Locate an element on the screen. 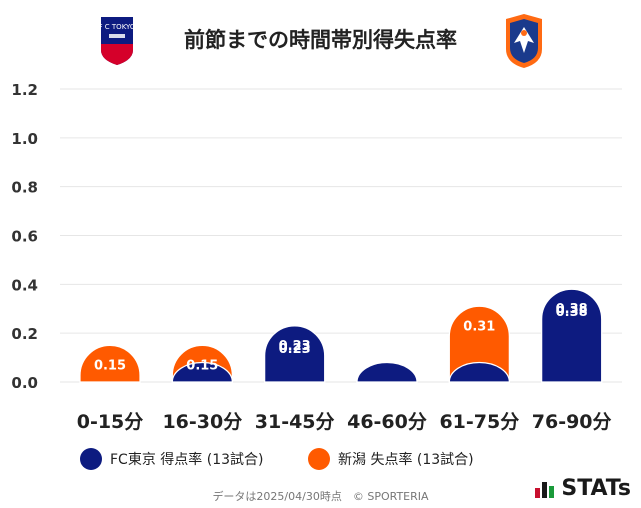  x-tick-label: 0-15分 is located at coordinates (110, 422).